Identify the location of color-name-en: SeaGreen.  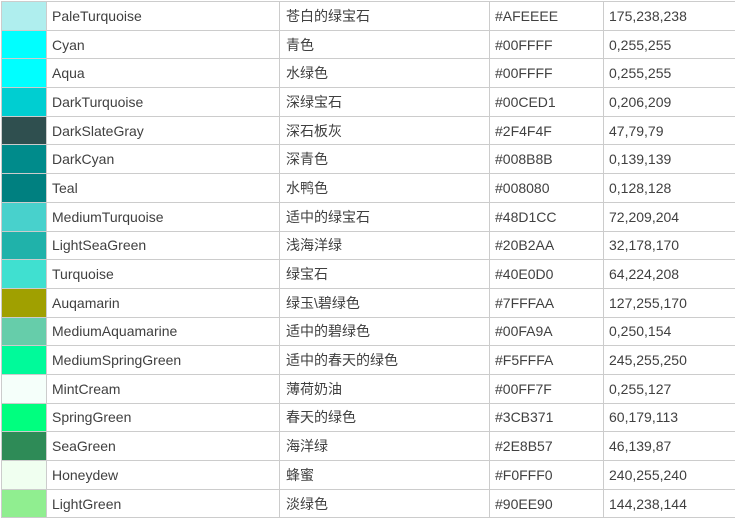
(163, 446).